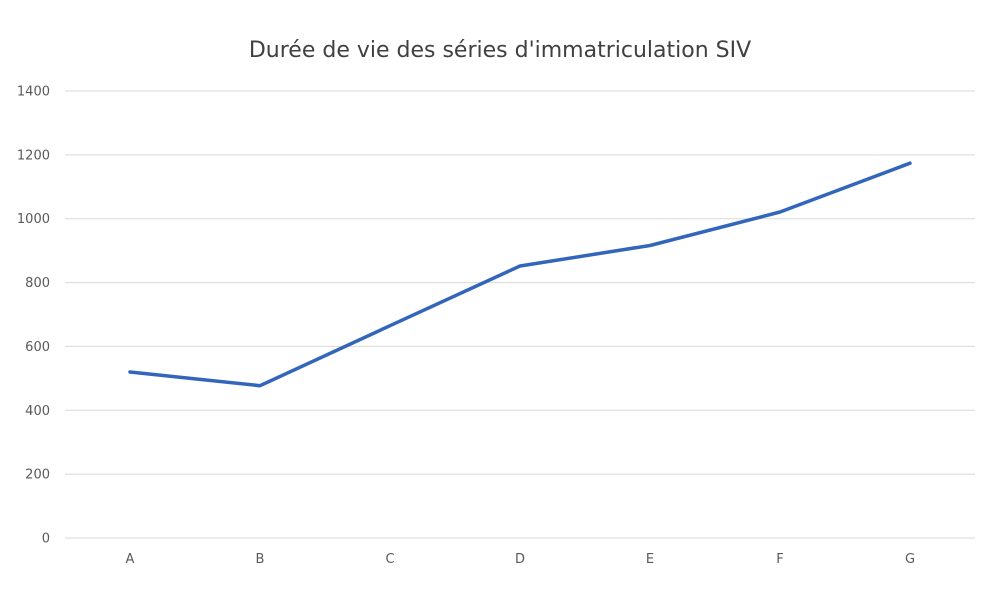  What do you see at coordinates (650, 559) in the screenshot?
I see `x-tick-label: E` at bounding box center [650, 559].